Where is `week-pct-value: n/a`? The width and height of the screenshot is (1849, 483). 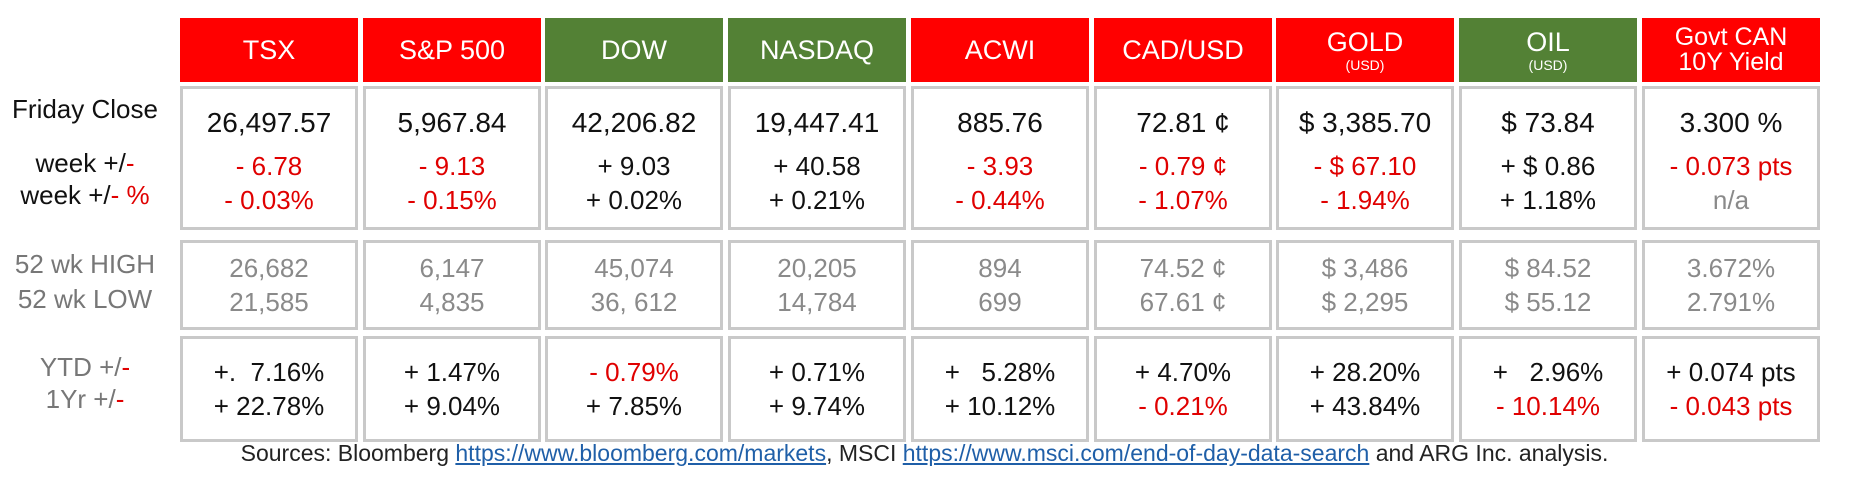
week-pct-value: n/a is located at coordinates (1731, 200).